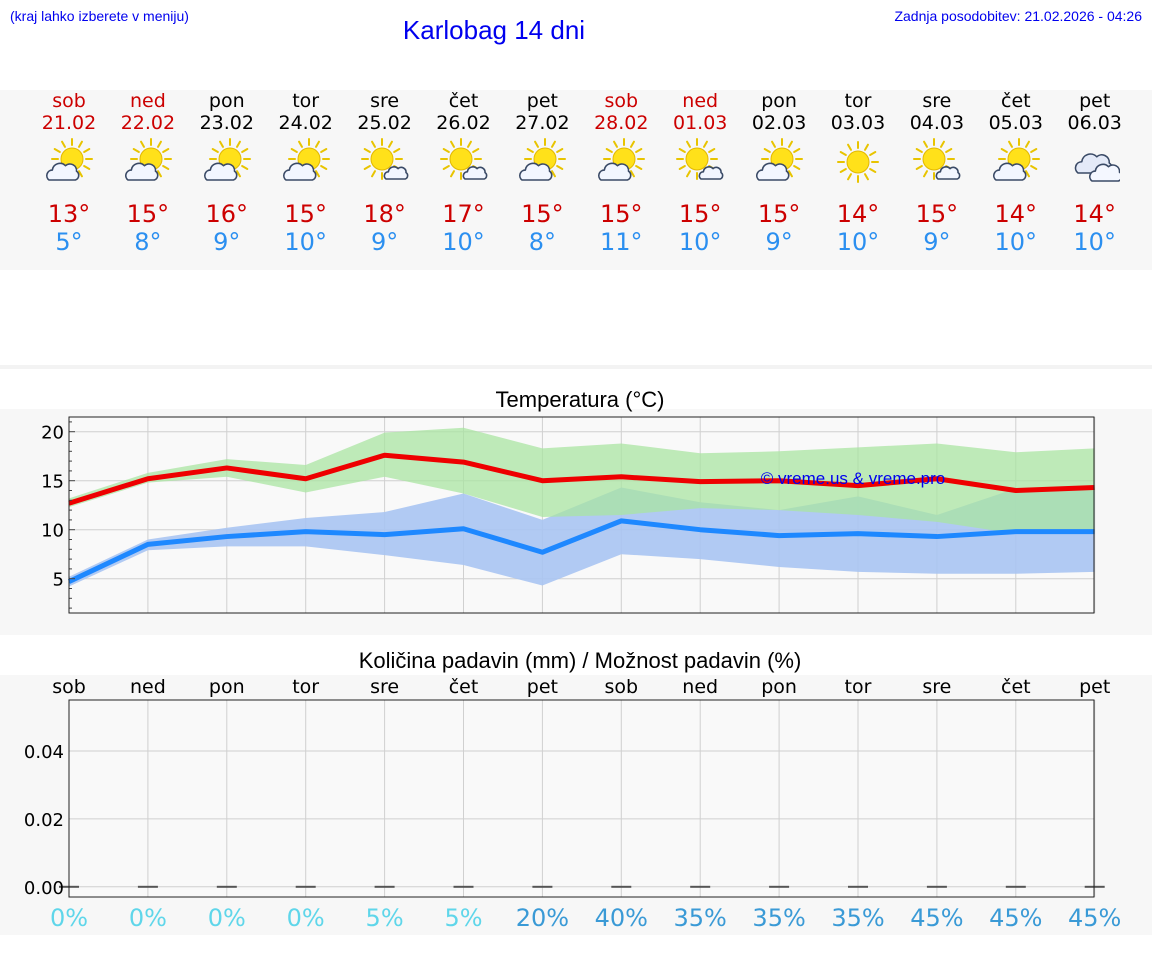 The image size is (1152, 975). I want to click on location-menu-hint: (kraj lahko izberete v meniju), so click(99, 16).